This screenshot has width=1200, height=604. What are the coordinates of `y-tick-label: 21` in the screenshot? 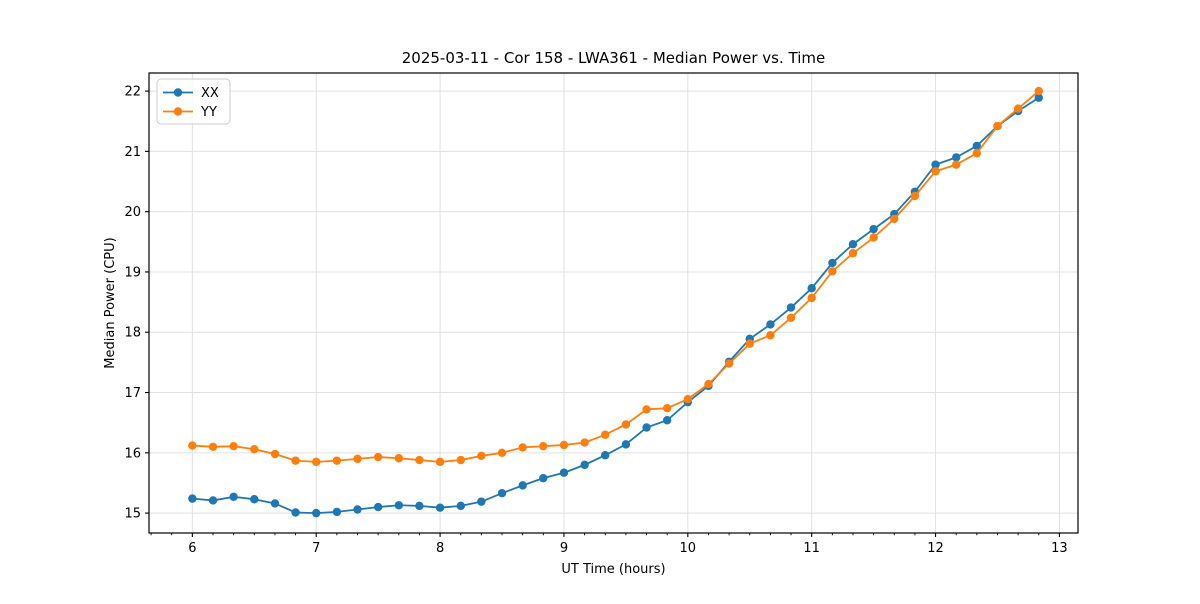 It's located at (132, 152).